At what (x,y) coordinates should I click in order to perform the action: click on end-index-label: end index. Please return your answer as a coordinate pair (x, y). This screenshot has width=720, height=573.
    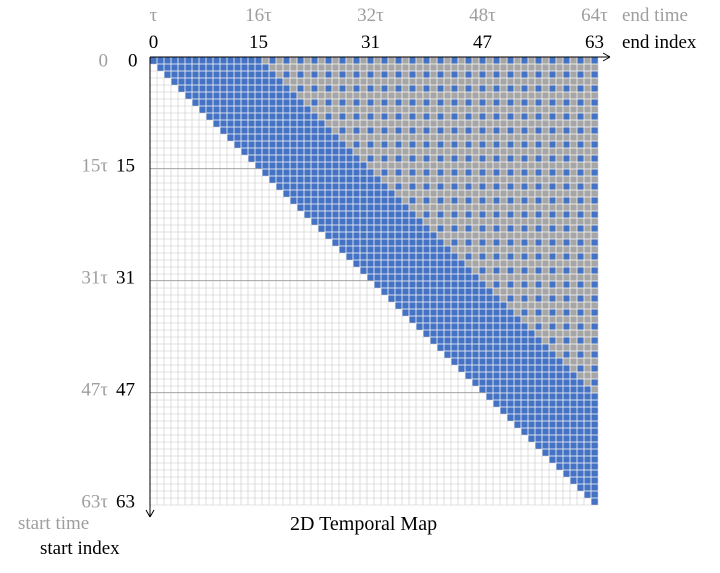
    Looking at the image, I should click on (659, 42).